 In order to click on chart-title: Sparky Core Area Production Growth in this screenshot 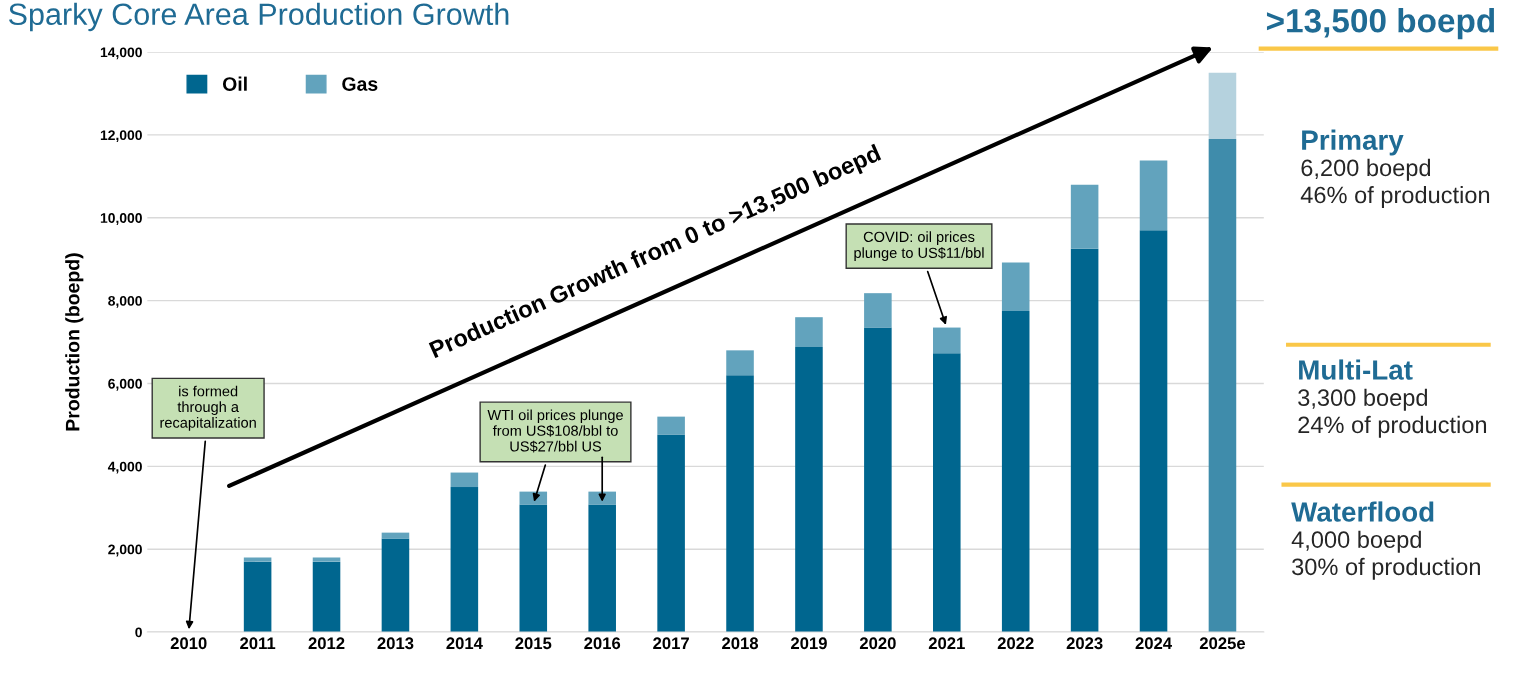, I will do `click(258, 17)`.